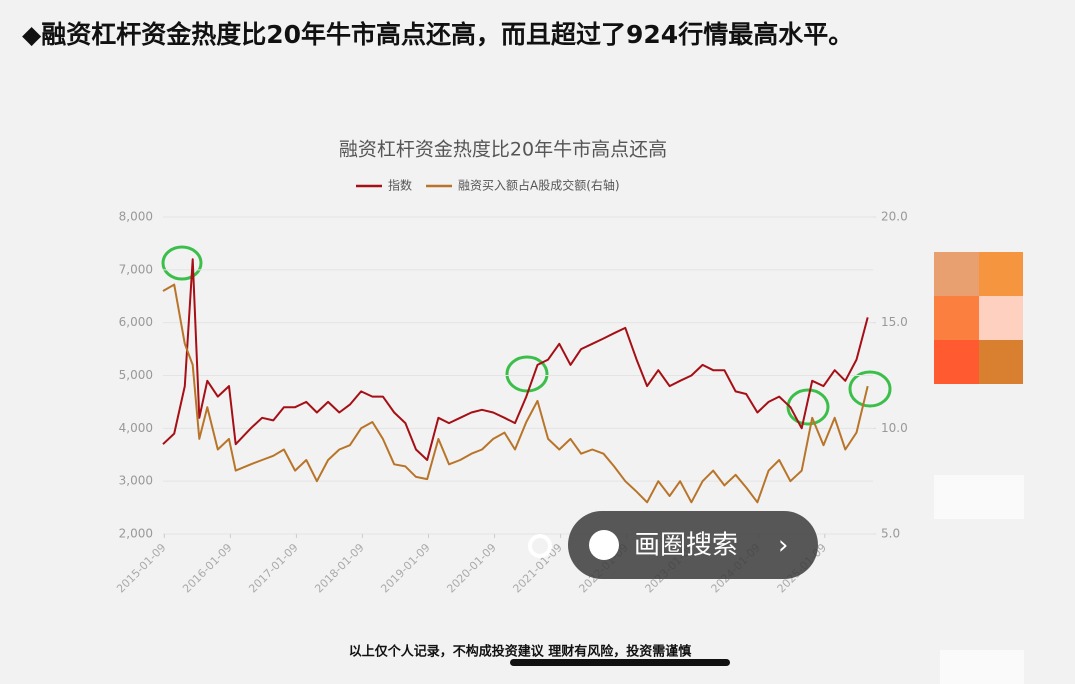 Image resolution: width=1075 pixels, height=684 pixels. Describe the element at coordinates (540, 546) in the screenshot. I see `record-dot` at that location.